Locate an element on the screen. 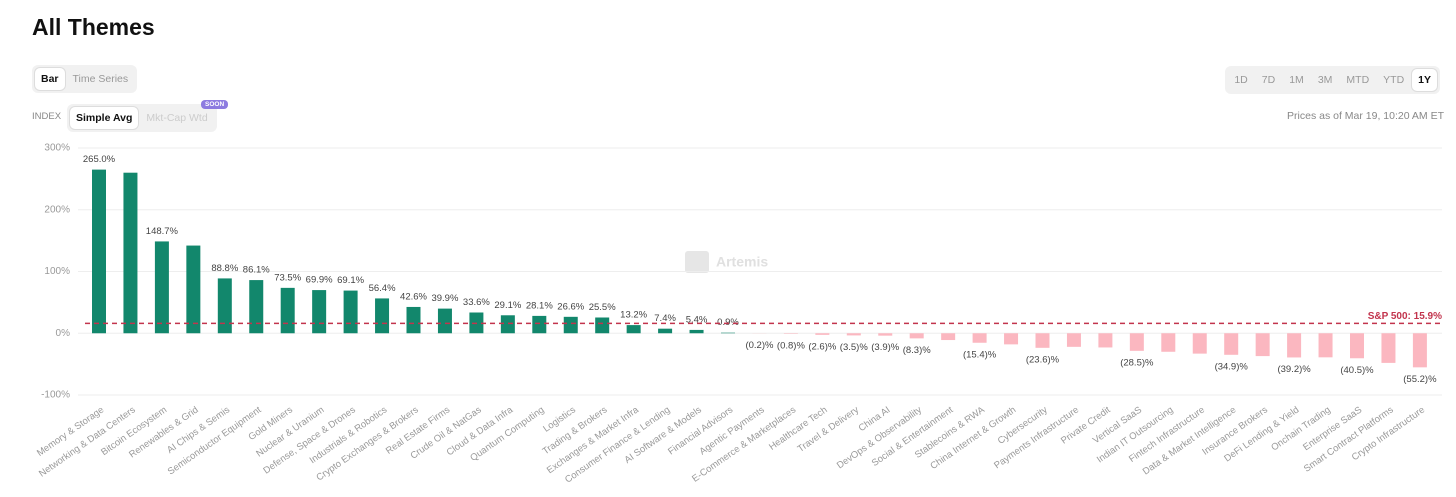 The image size is (1456, 497). value-label: 73.5% is located at coordinates (287, 277).